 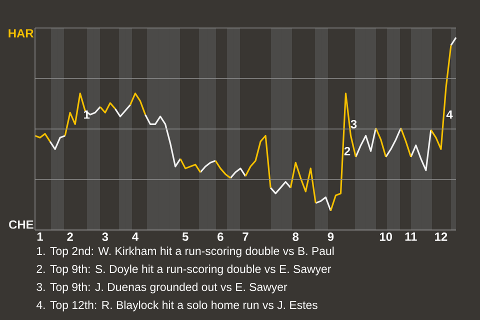 I want to click on x-tick-label: 7, so click(x=245, y=236).